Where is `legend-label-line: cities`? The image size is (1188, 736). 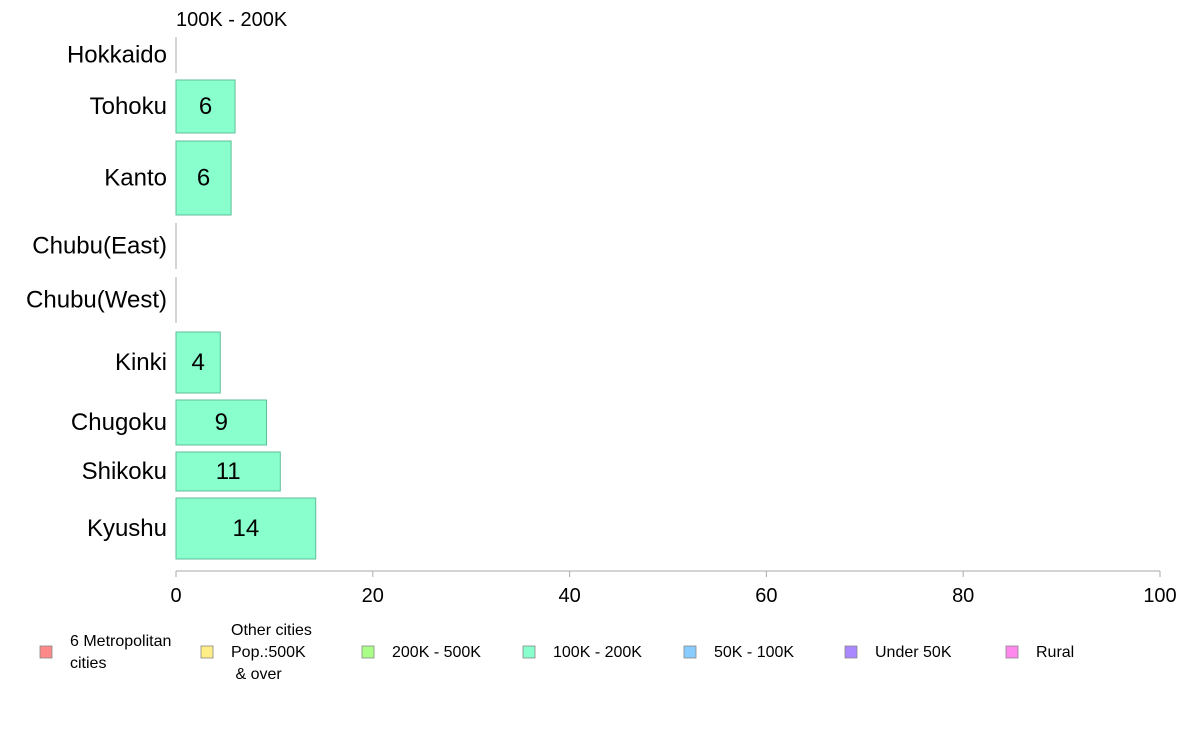
legend-label-line: cities is located at coordinates (88, 663).